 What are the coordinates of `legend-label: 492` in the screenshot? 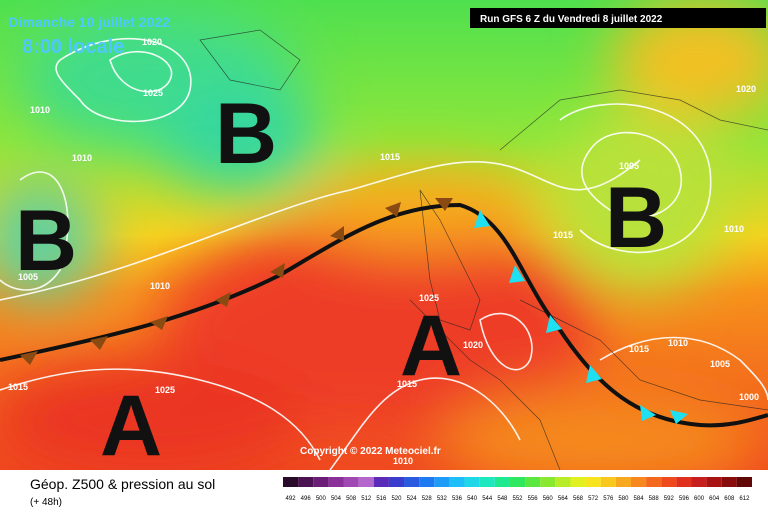 It's located at (291, 499).